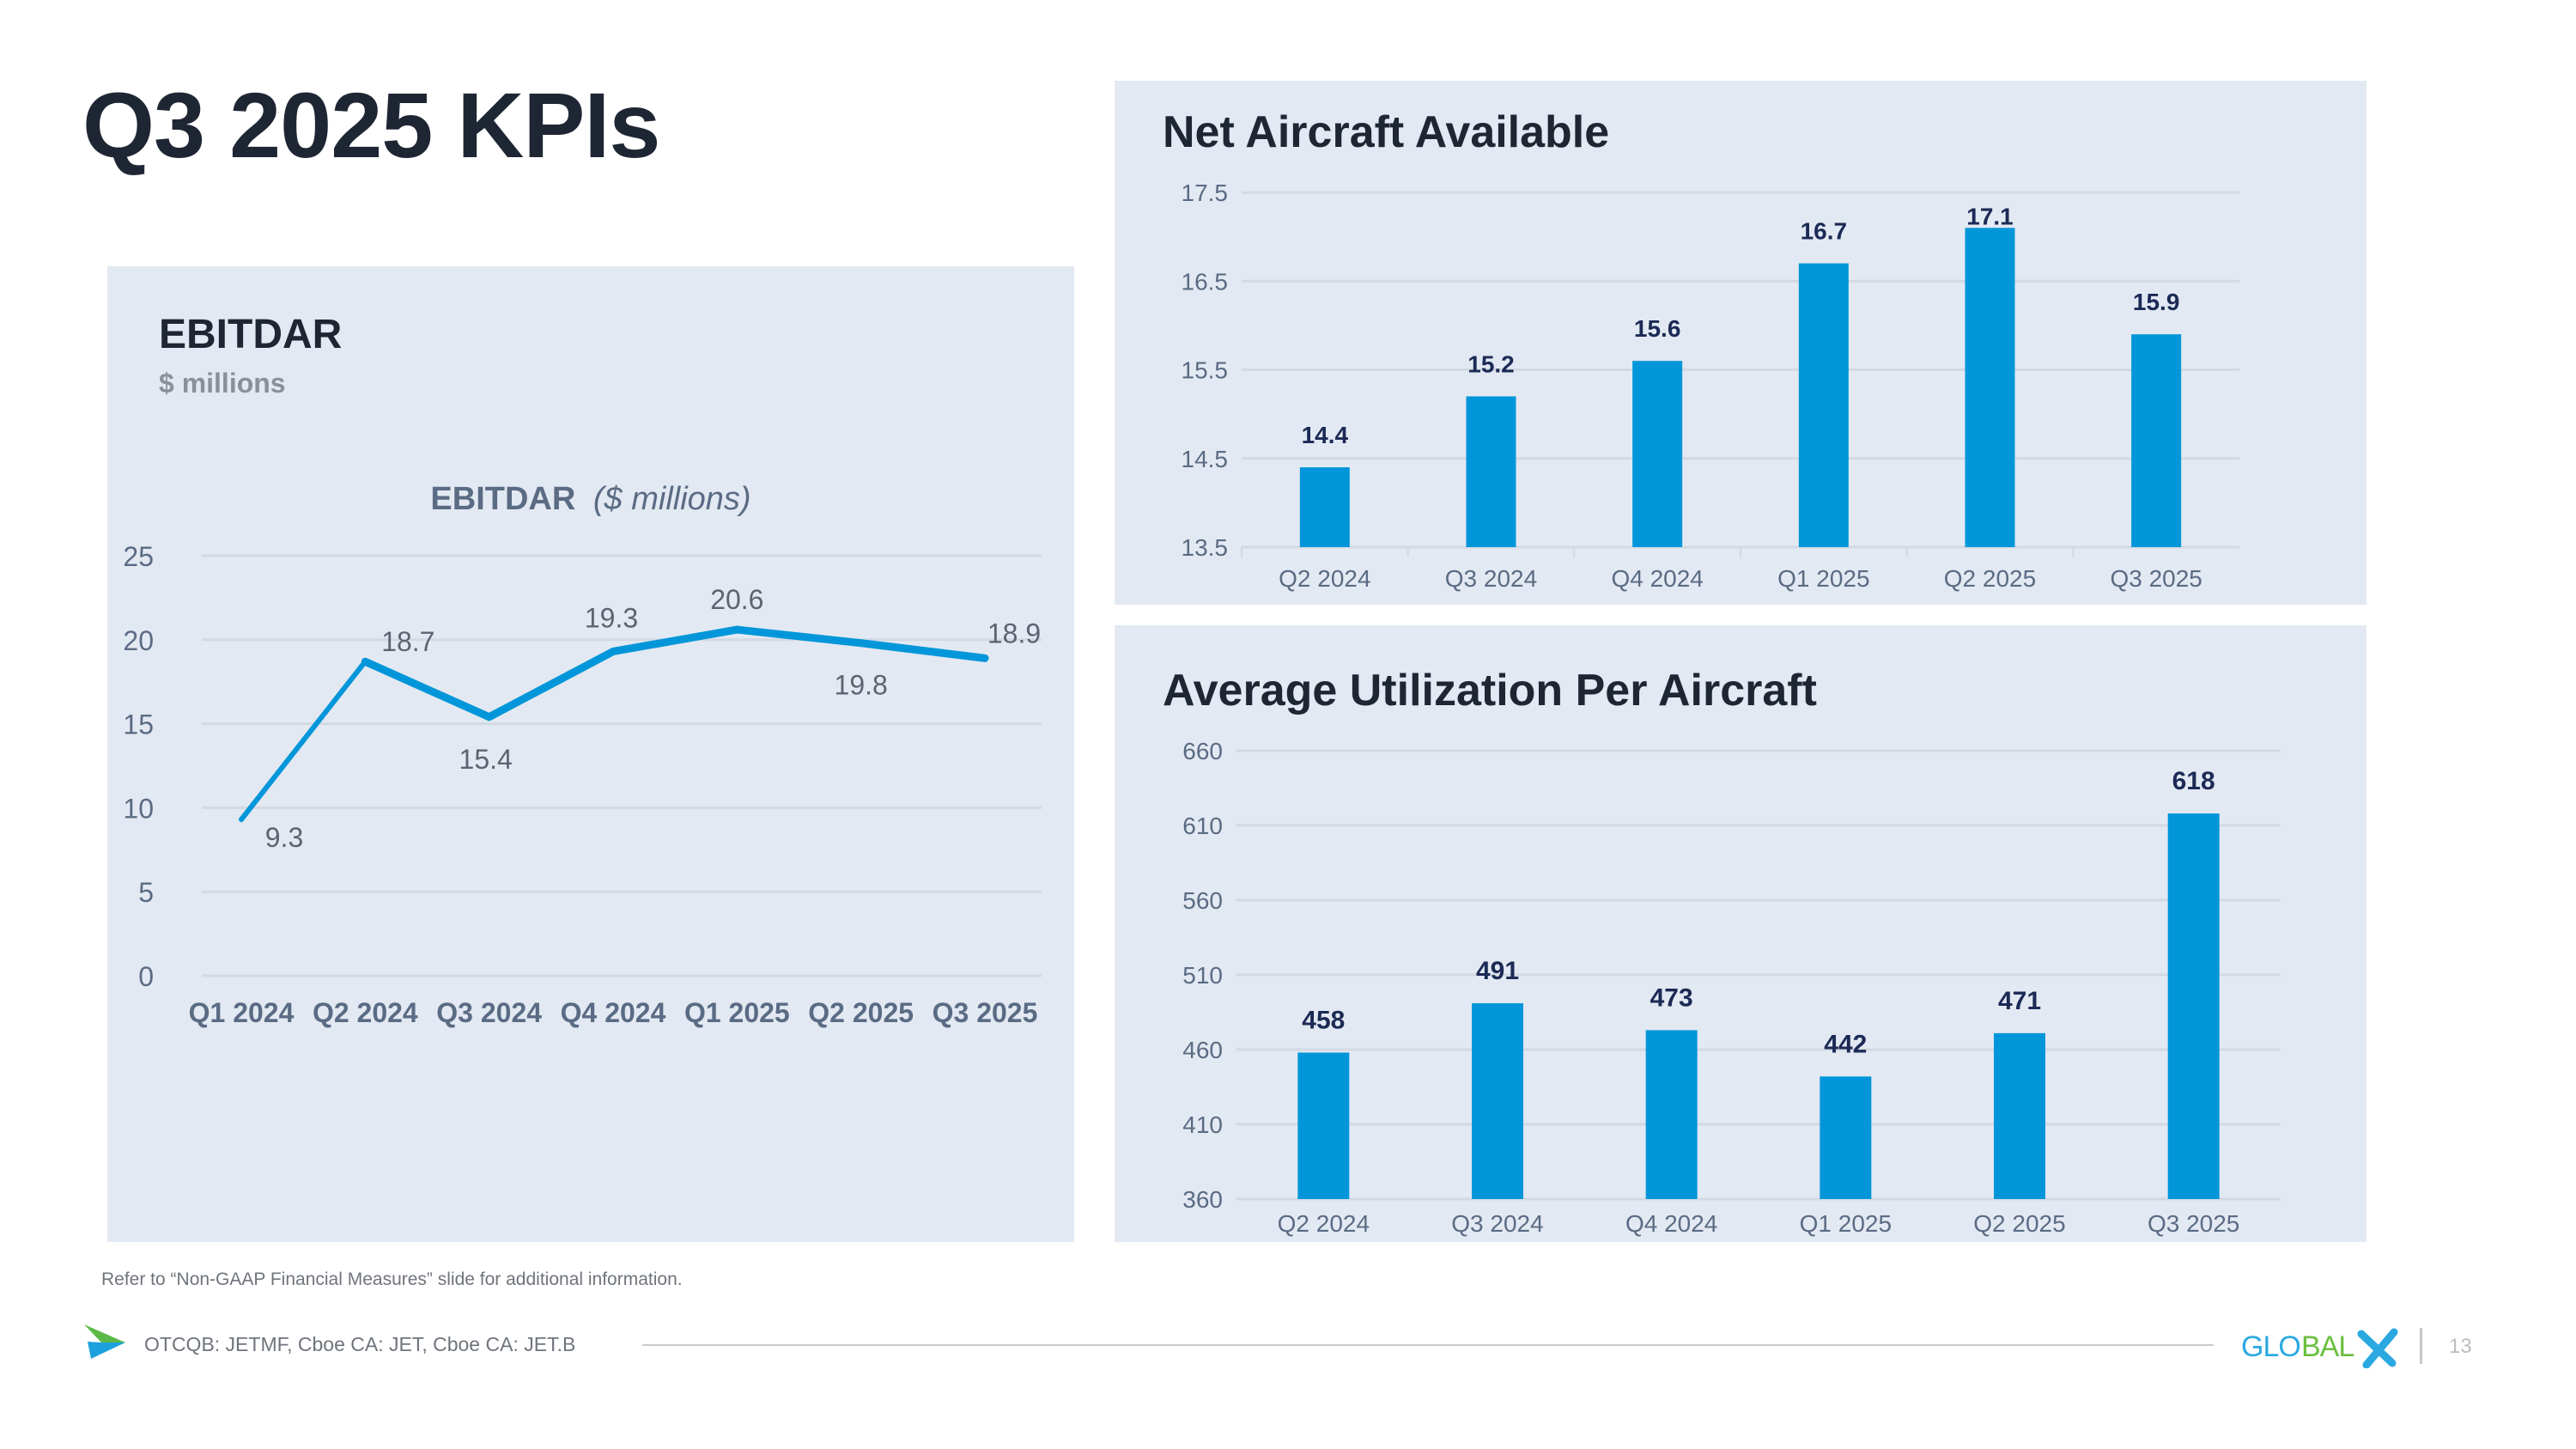 The height and width of the screenshot is (1449, 2576). What do you see at coordinates (1202, 975) in the screenshot?
I see `util-y-tick-label: 510` at bounding box center [1202, 975].